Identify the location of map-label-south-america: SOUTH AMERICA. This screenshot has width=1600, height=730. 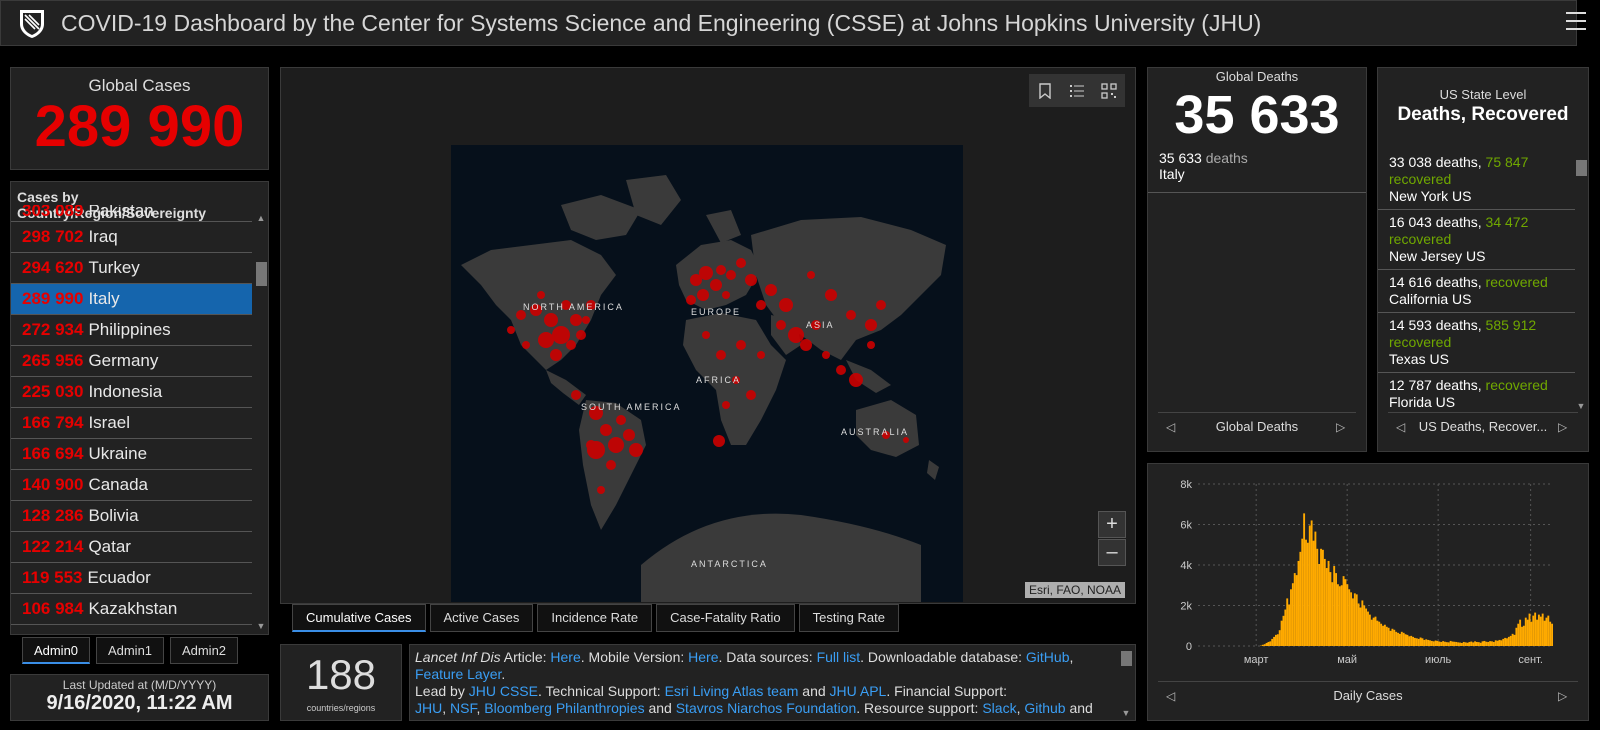
(631, 407).